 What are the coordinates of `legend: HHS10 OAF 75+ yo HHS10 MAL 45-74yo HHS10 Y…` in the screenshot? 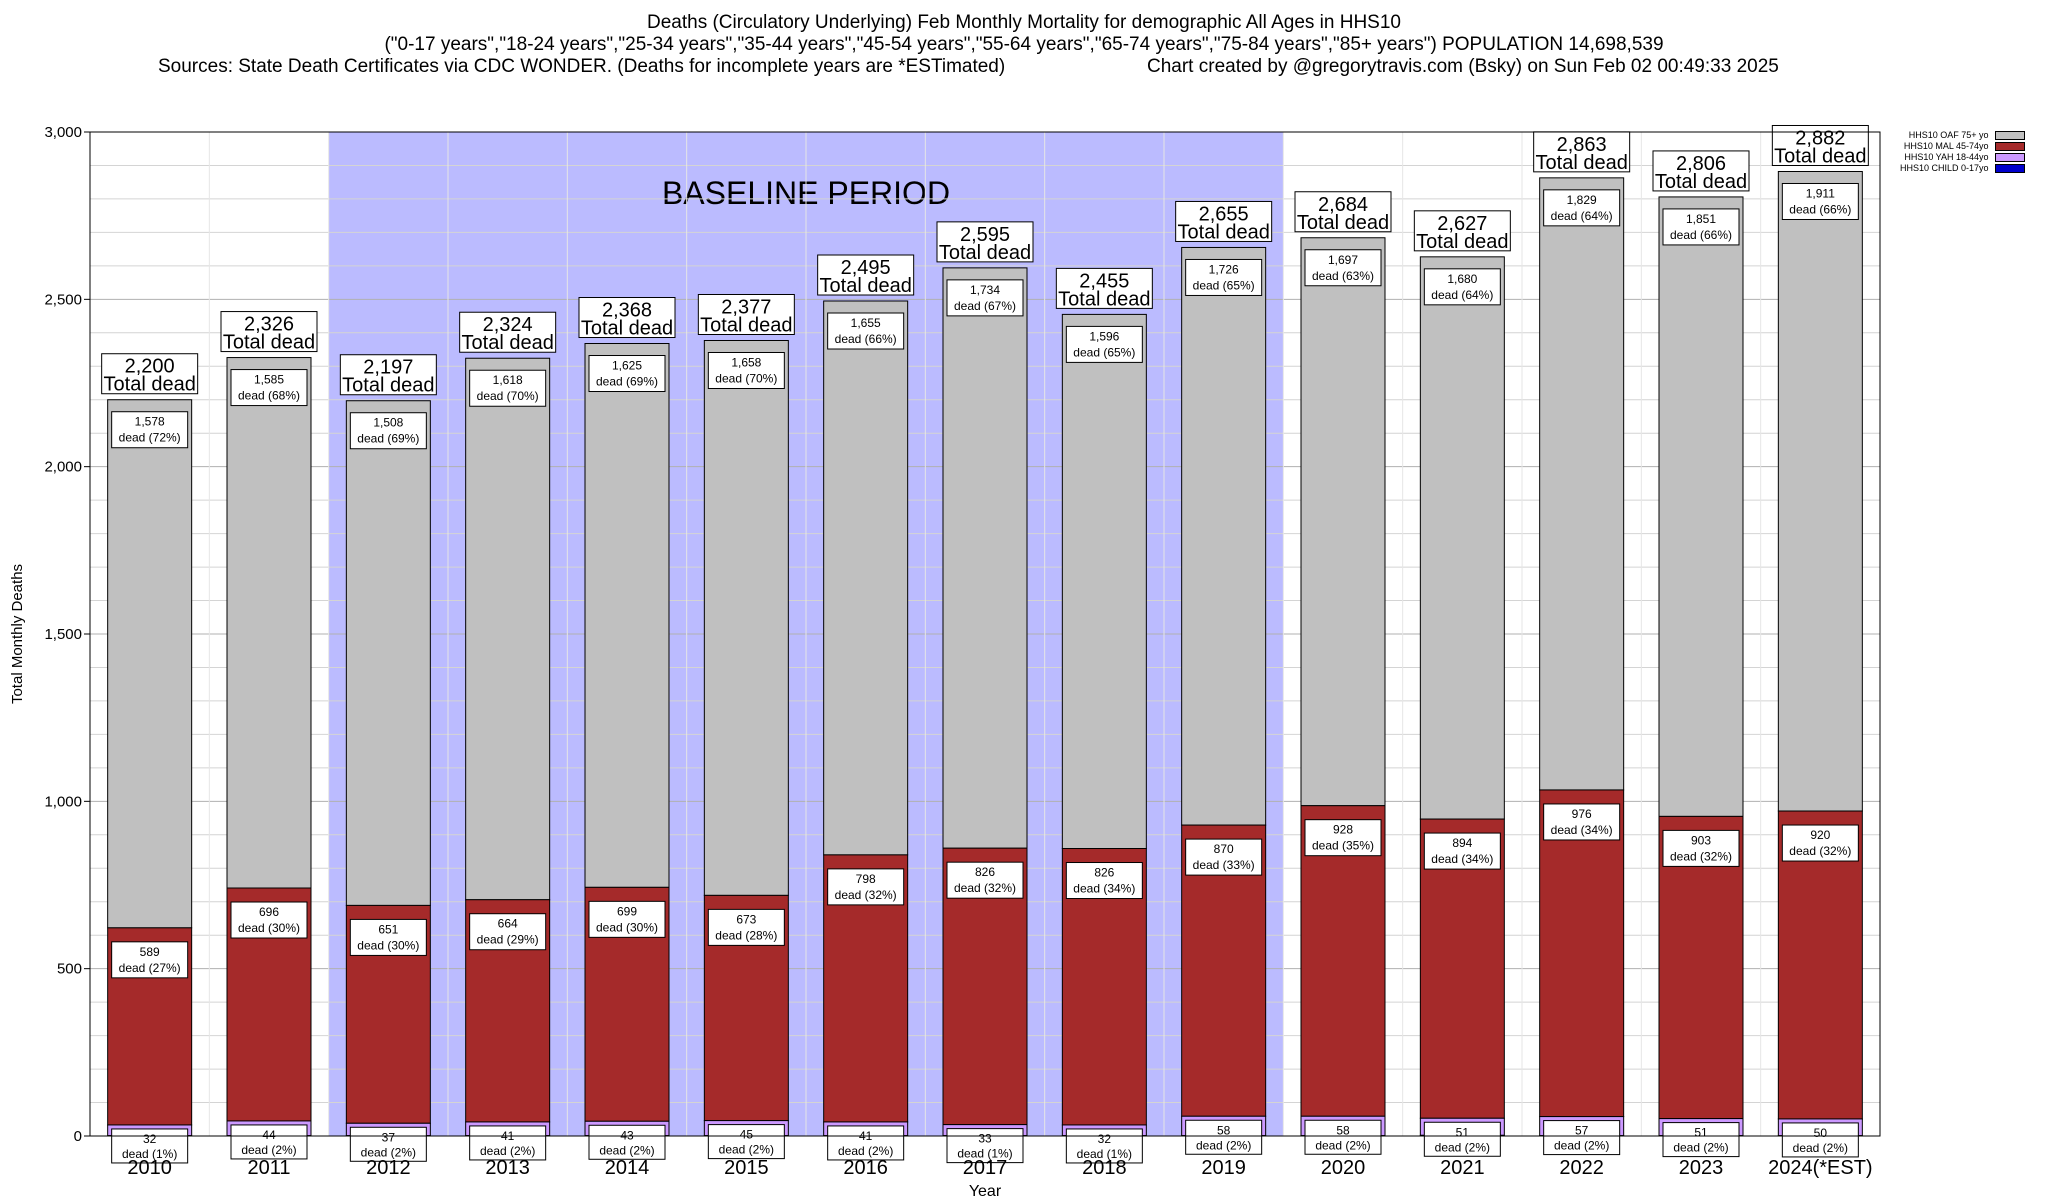 It's located at (1962, 152).